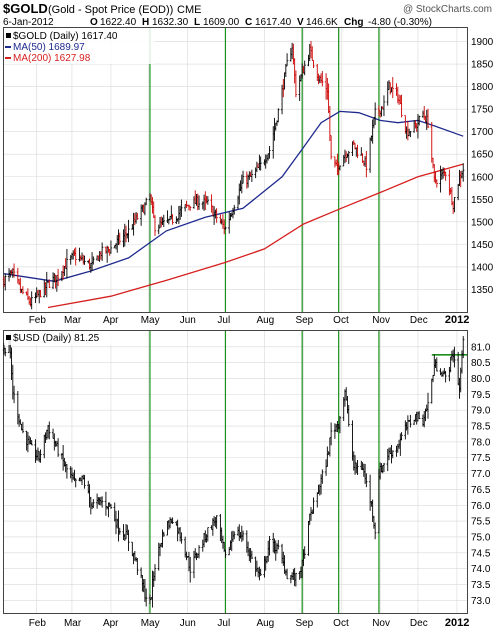  What do you see at coordinates (25, 8) in the screenshot?
I see `header-symbol: $GOLD` at bounding box center [25, 8].